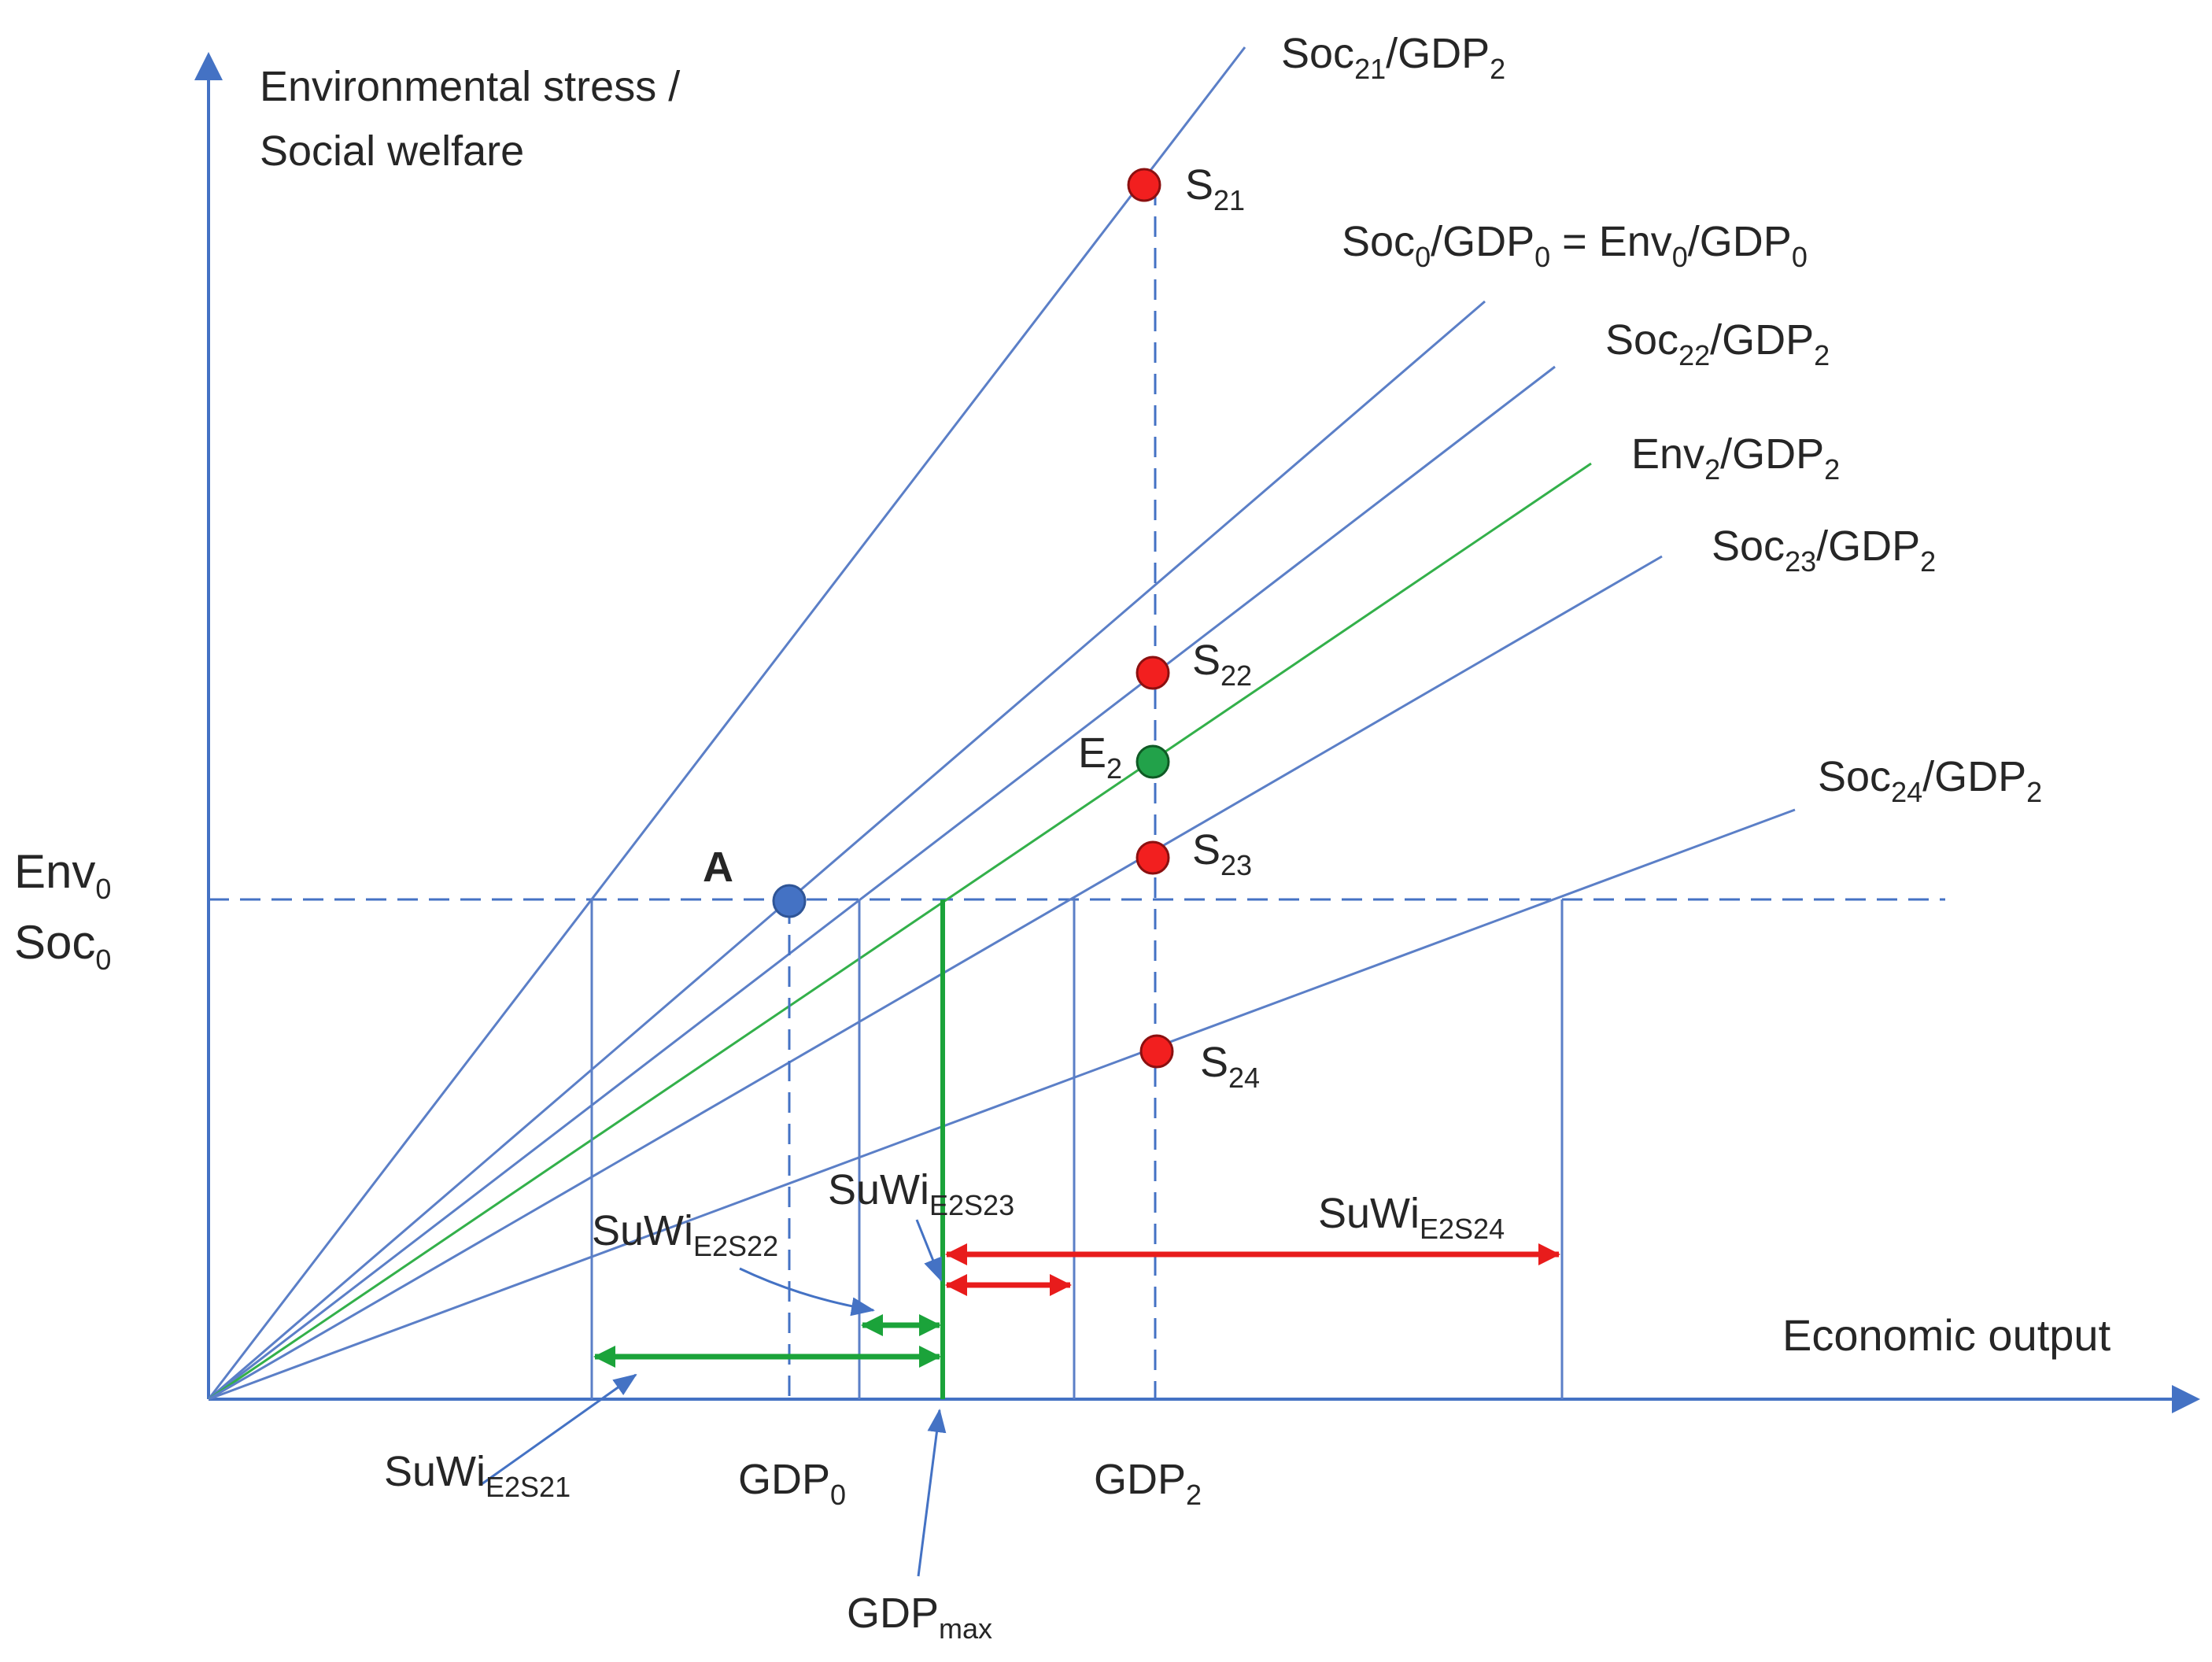  What do you see at coordinates (921, 1194) in the screenshot?
I see `suwi-label-e2s23: SuWiE2S23` at bounding box center [921, 1194].